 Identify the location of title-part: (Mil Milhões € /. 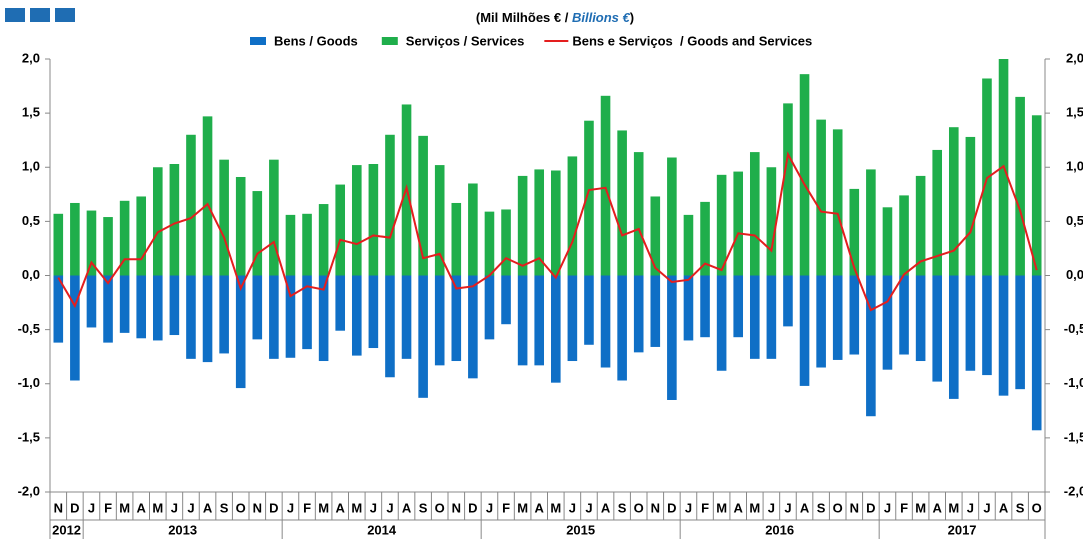
(524, 17).